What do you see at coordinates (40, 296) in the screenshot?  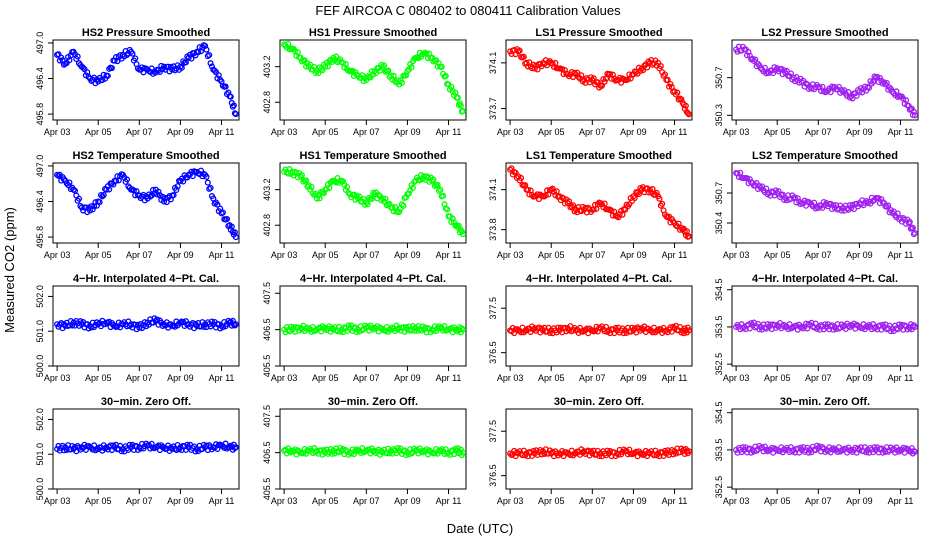 I see `y-tick-label: 502.0` at bounding box center [40, 296].